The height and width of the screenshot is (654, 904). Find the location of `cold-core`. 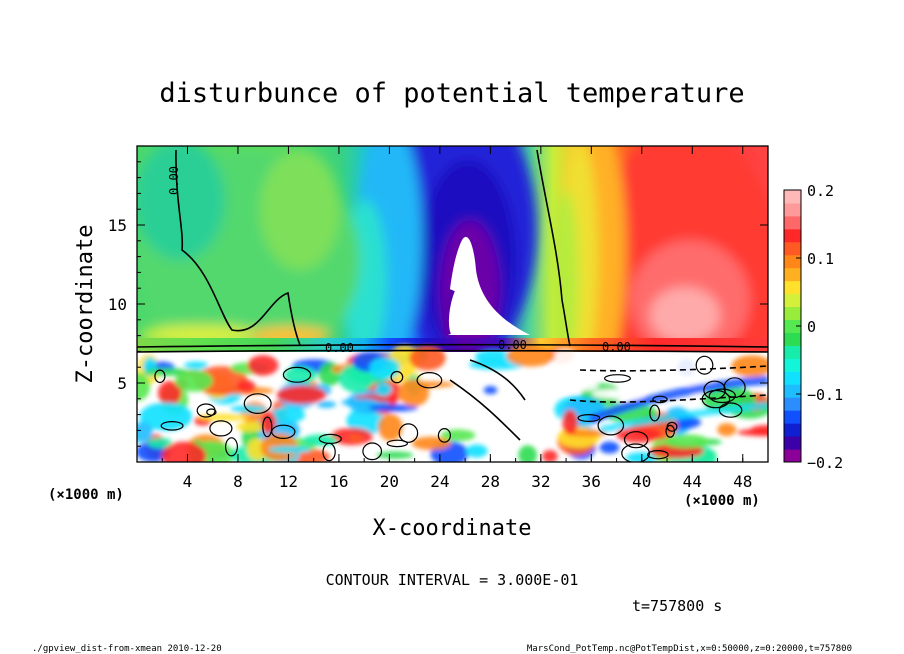

cold-core is located at coordinates (488, 285).